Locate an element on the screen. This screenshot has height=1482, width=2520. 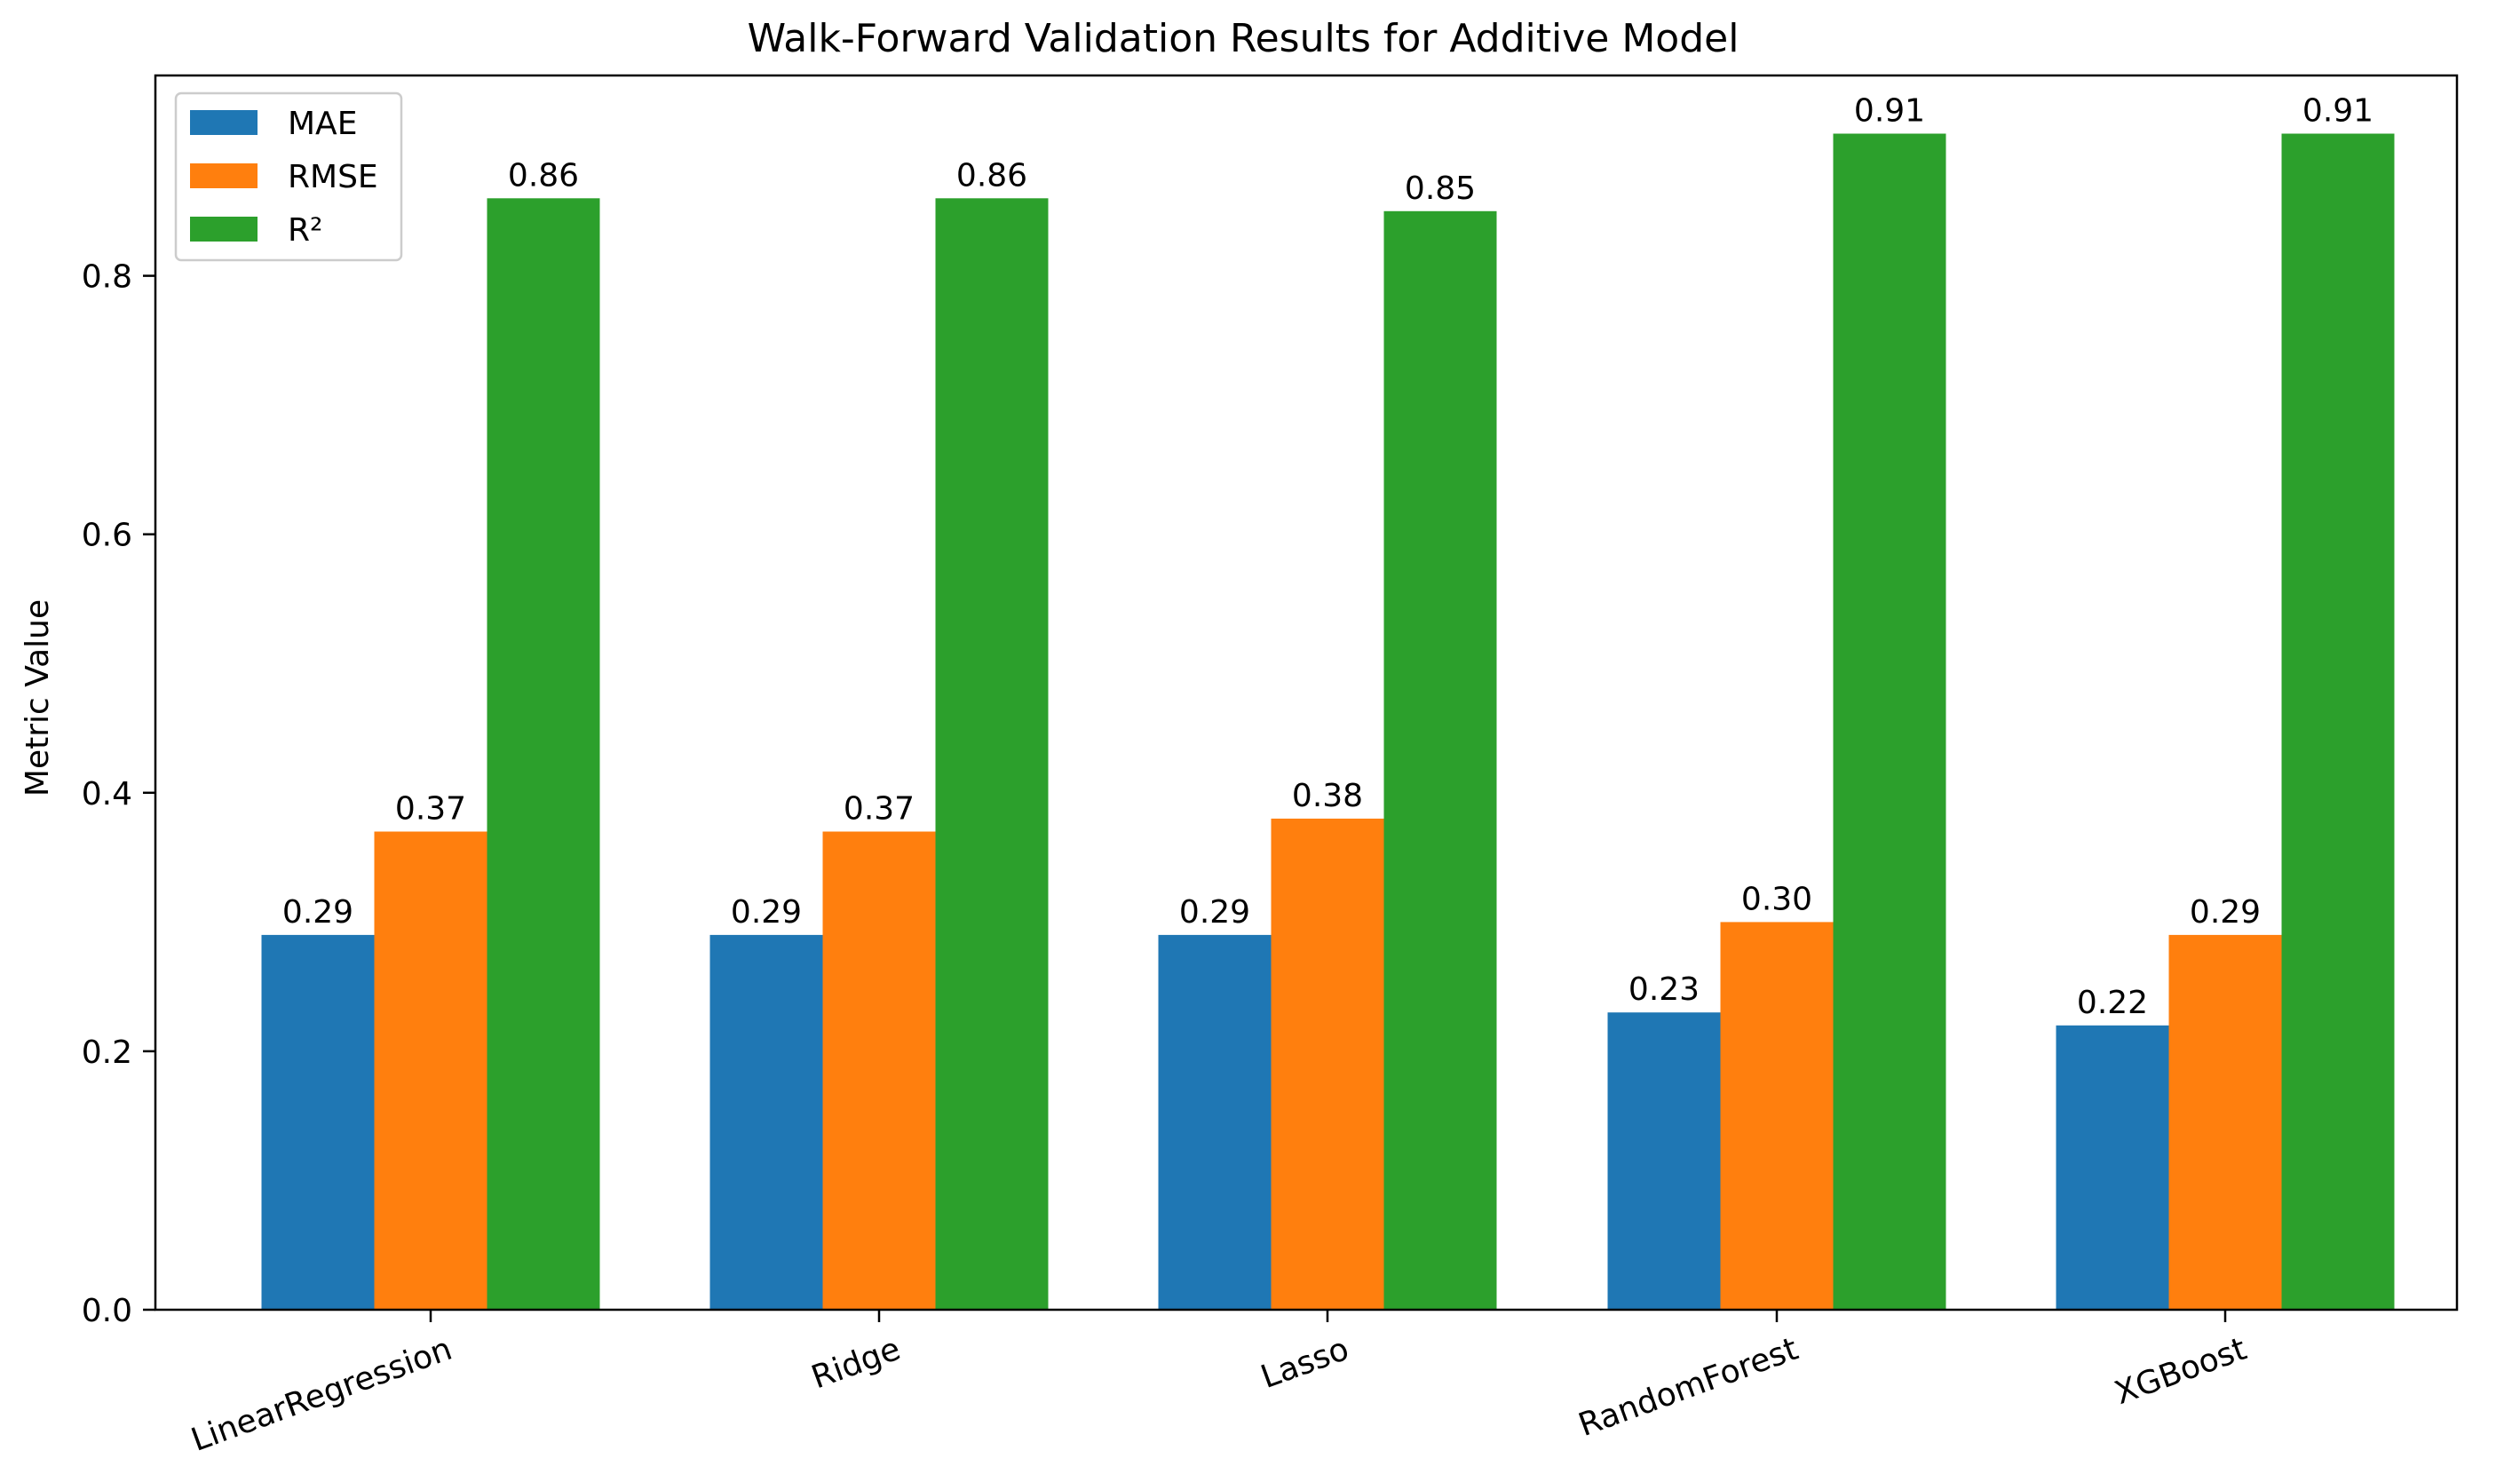
bar-rmse-linearregression is located at coordinates (430, 1070).